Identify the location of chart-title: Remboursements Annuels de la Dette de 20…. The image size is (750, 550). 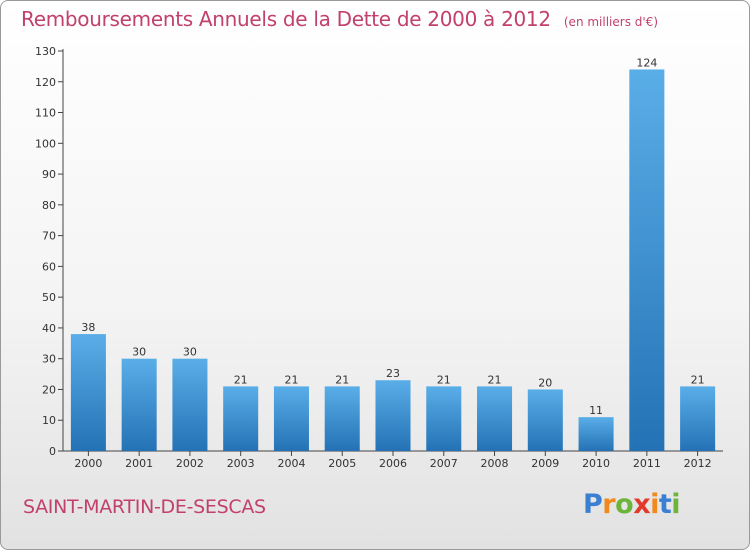
(339, 19).